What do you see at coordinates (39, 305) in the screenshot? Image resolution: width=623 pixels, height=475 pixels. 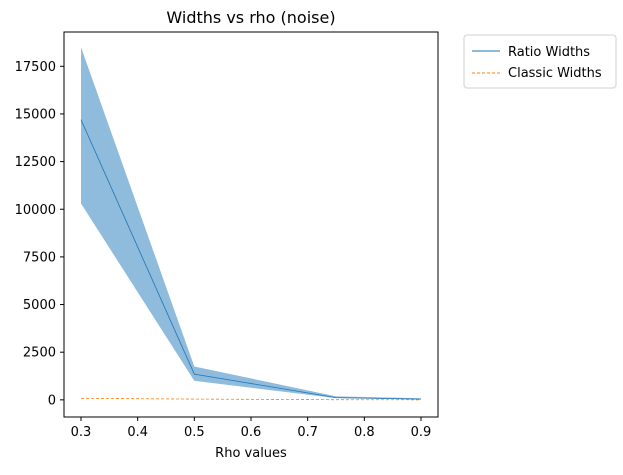 I see `y-tick-label: 5000` at bounding box center [39, 305].